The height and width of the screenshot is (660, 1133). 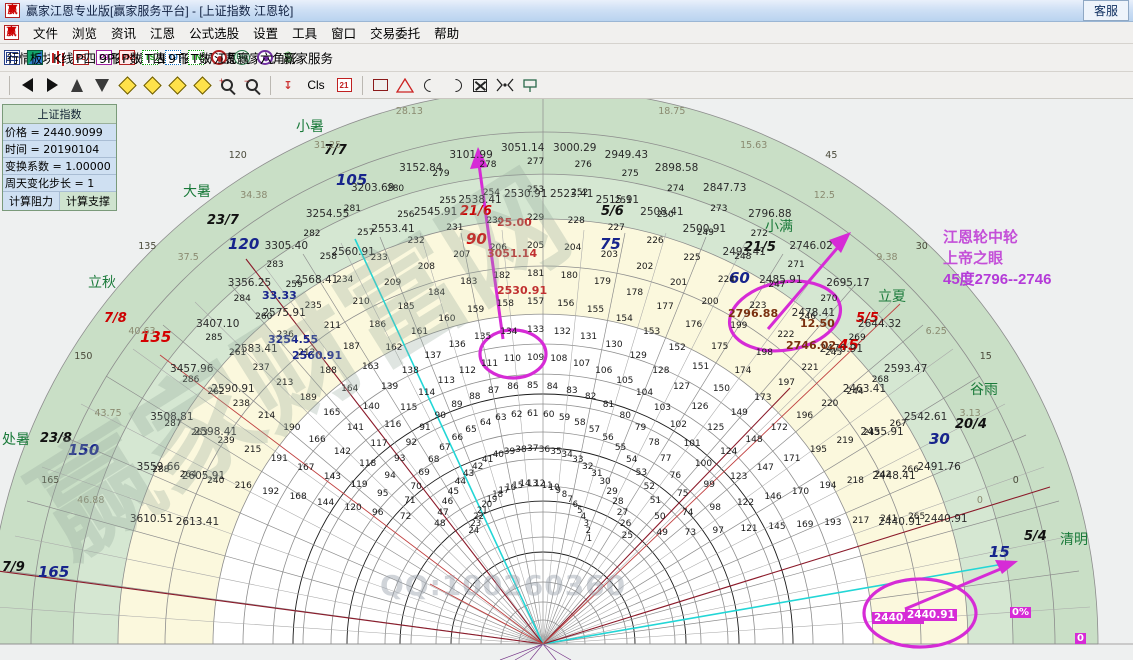 I want to click on toolbar-label: 行情, so click(x=20, y=58).